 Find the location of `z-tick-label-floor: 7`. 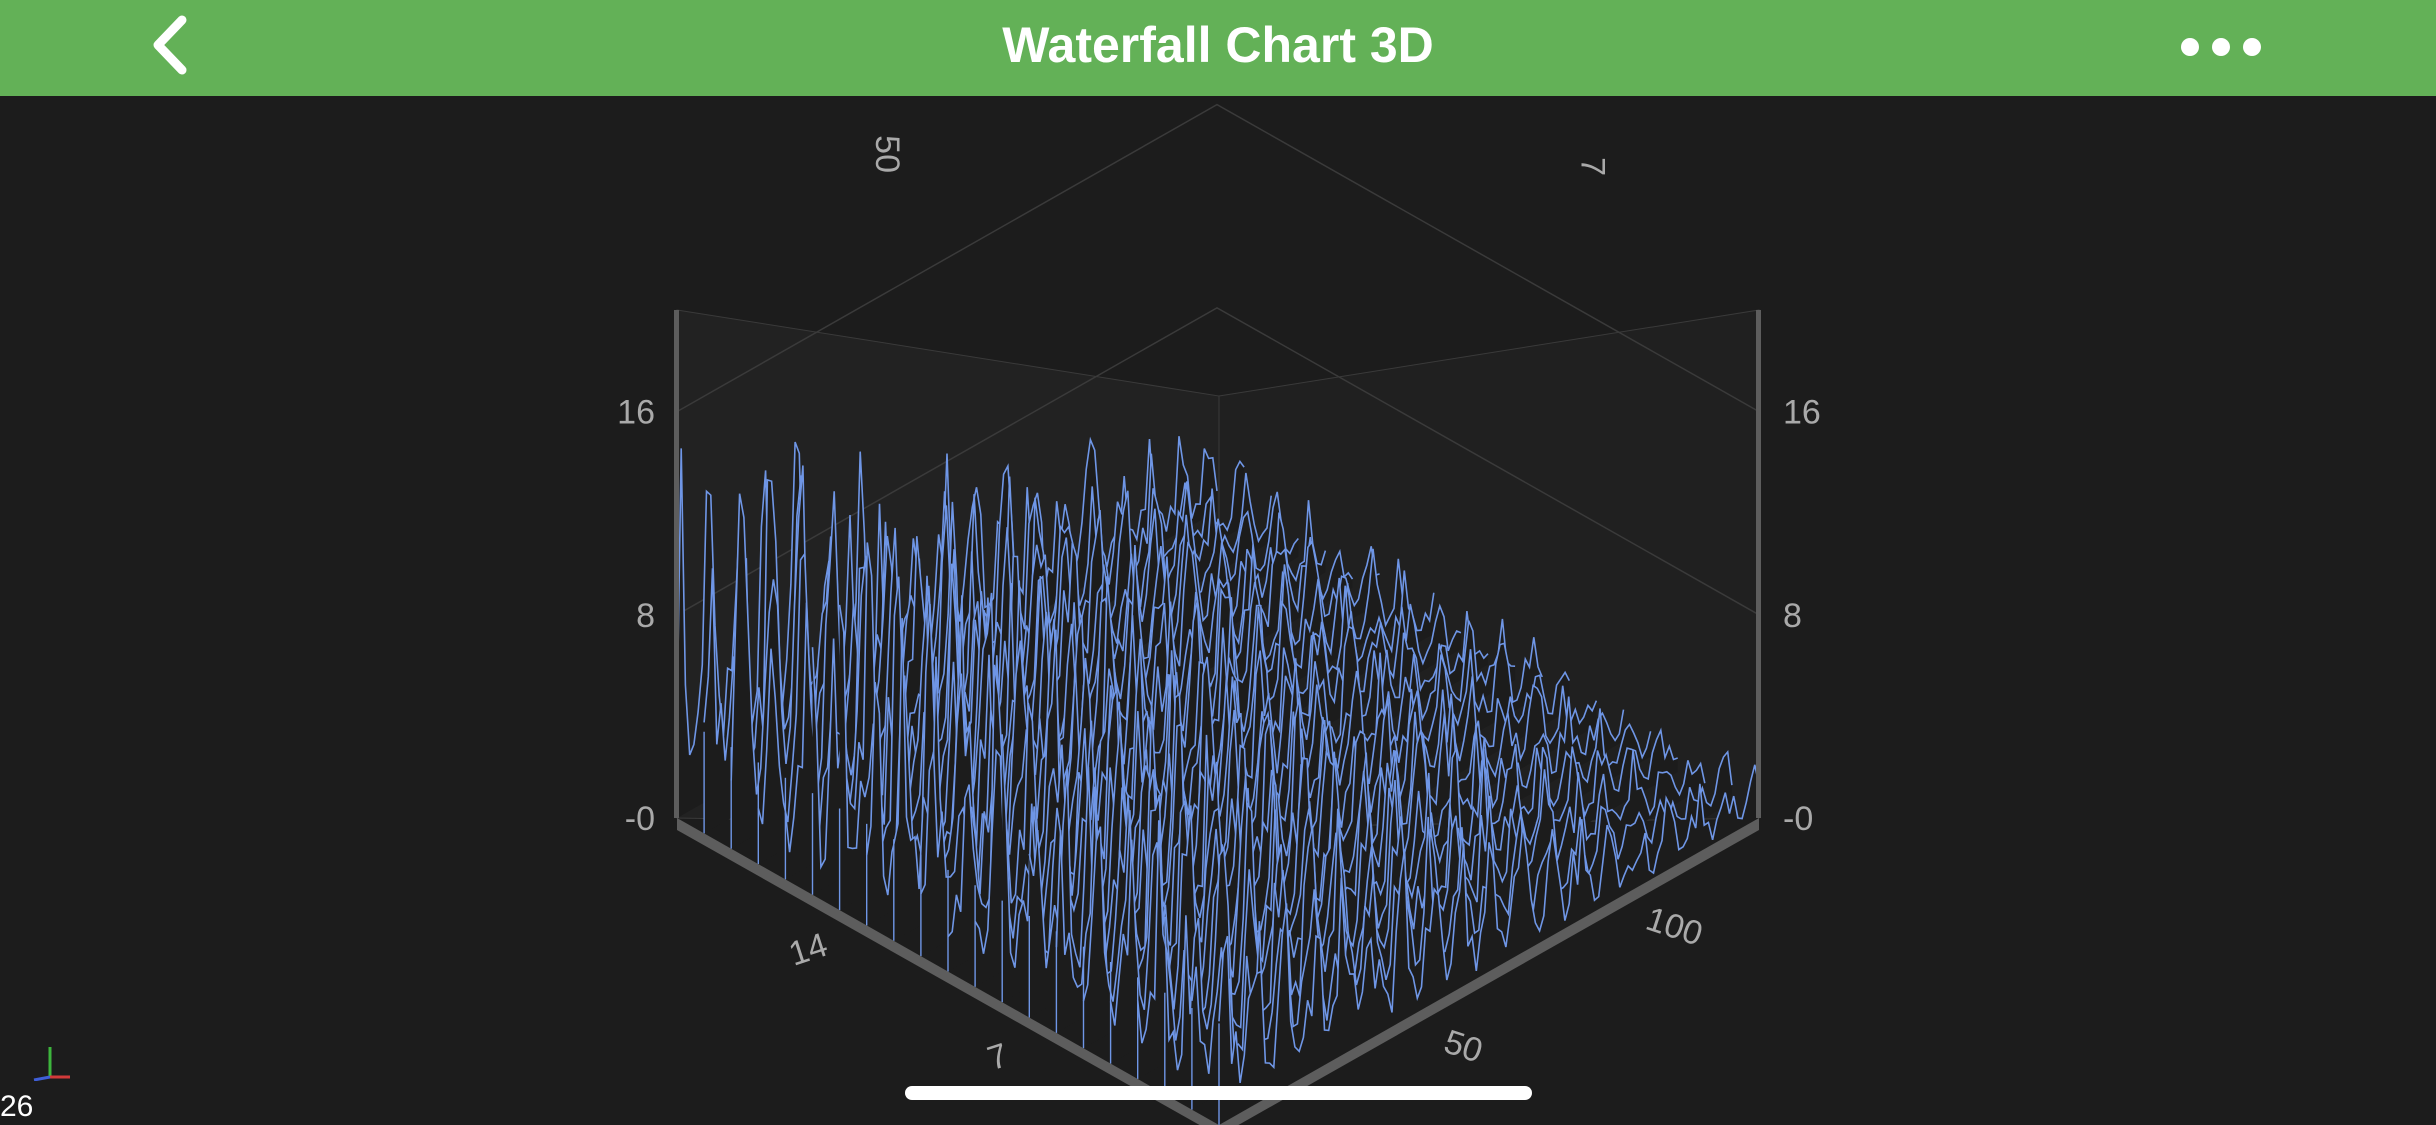

z-tick-label-floor: 7 is located at coordinates (998, 1057).